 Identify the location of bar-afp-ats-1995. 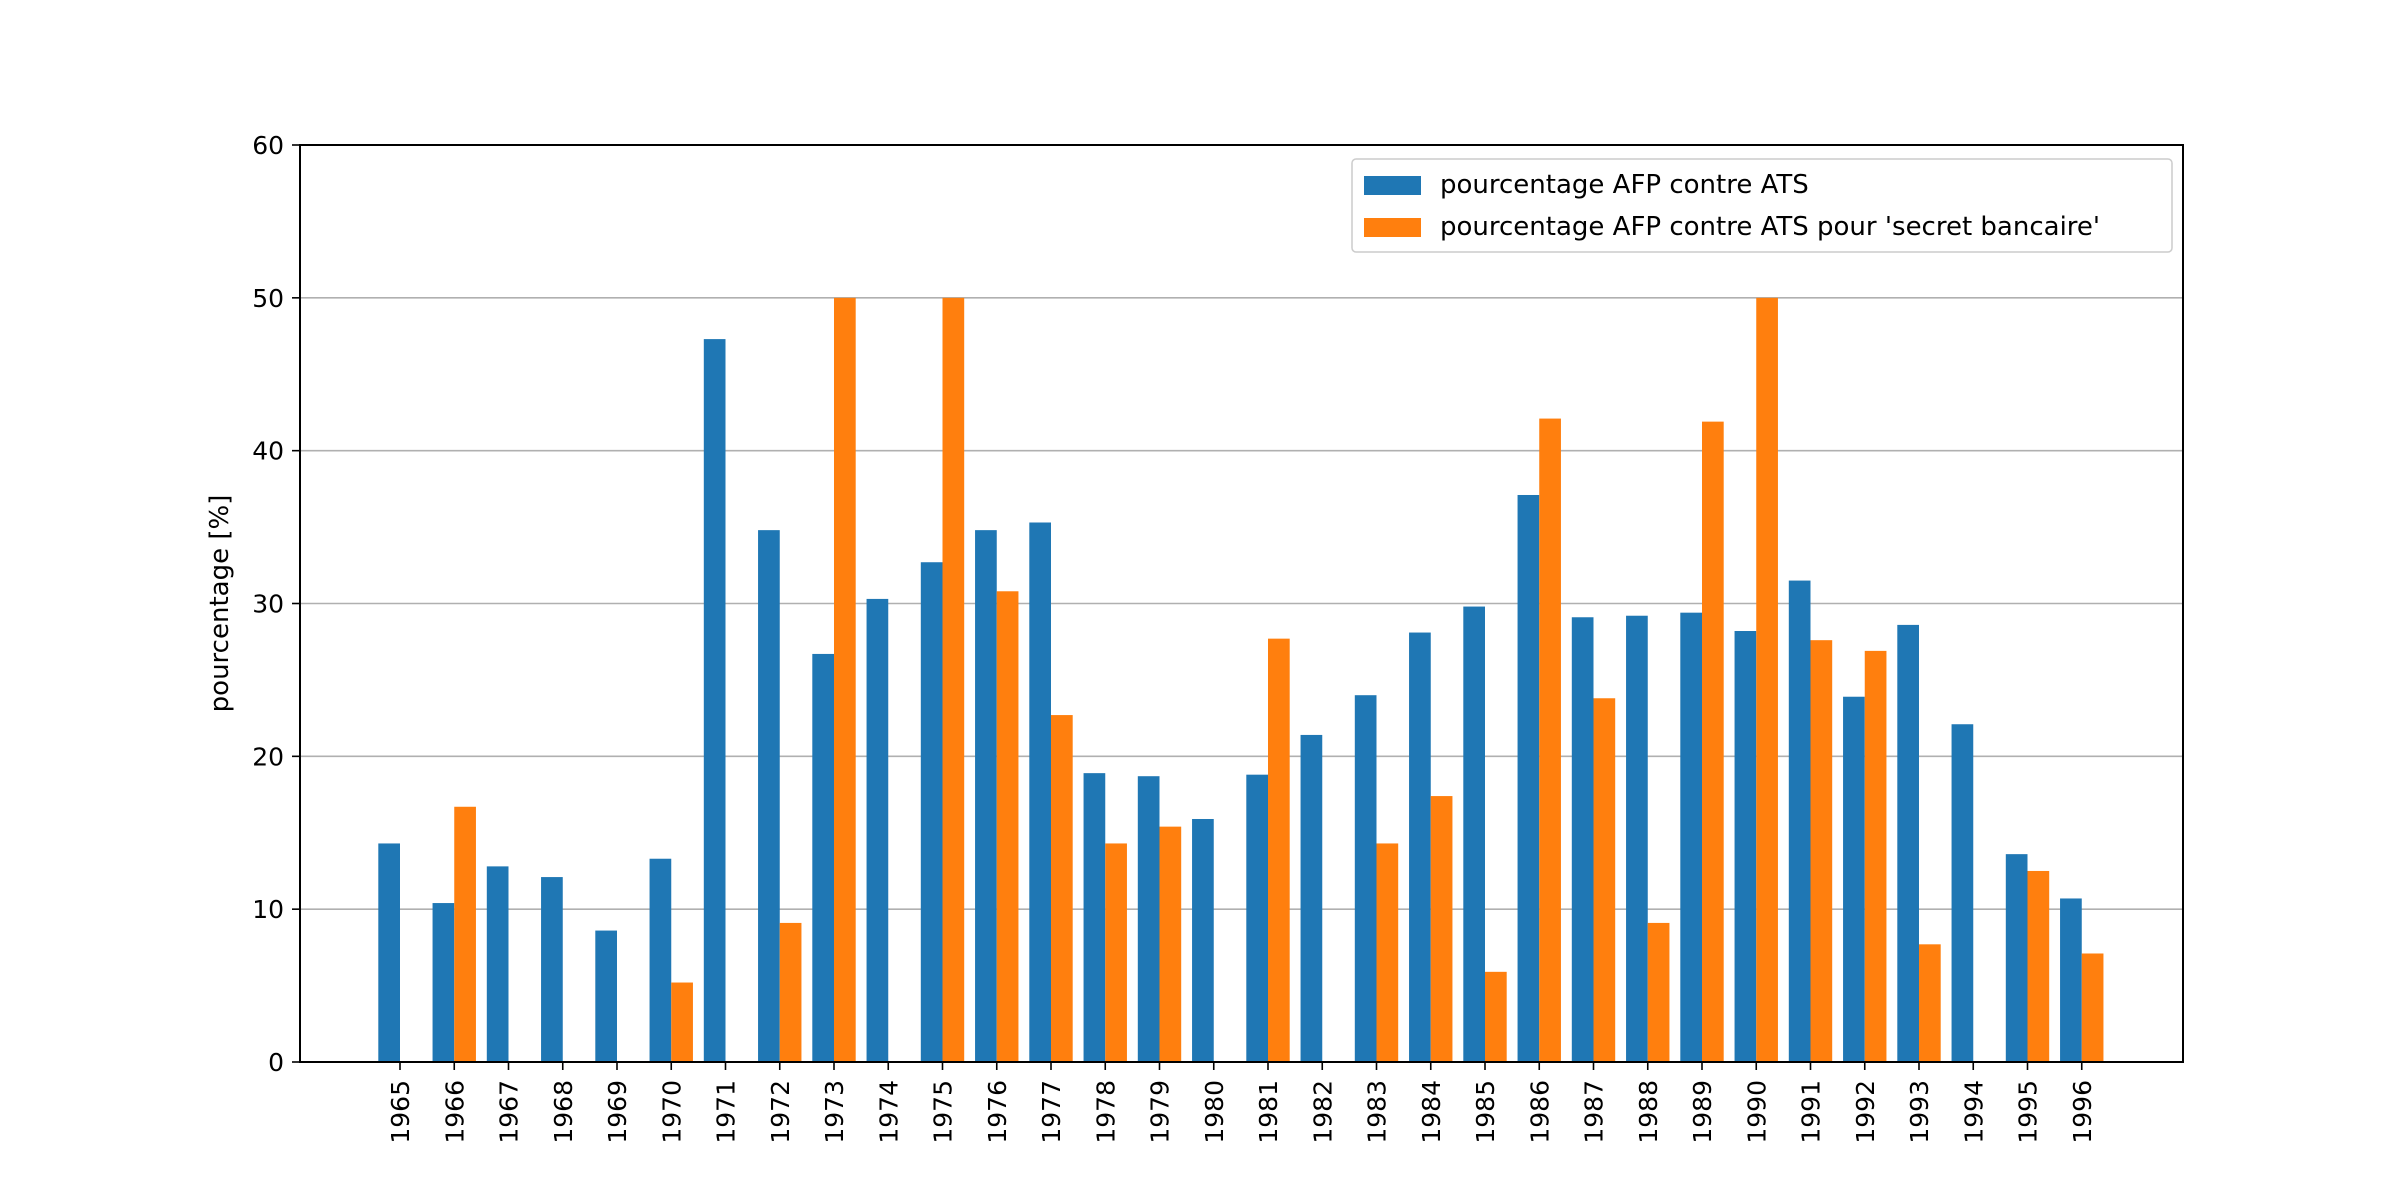
(2016, 958).